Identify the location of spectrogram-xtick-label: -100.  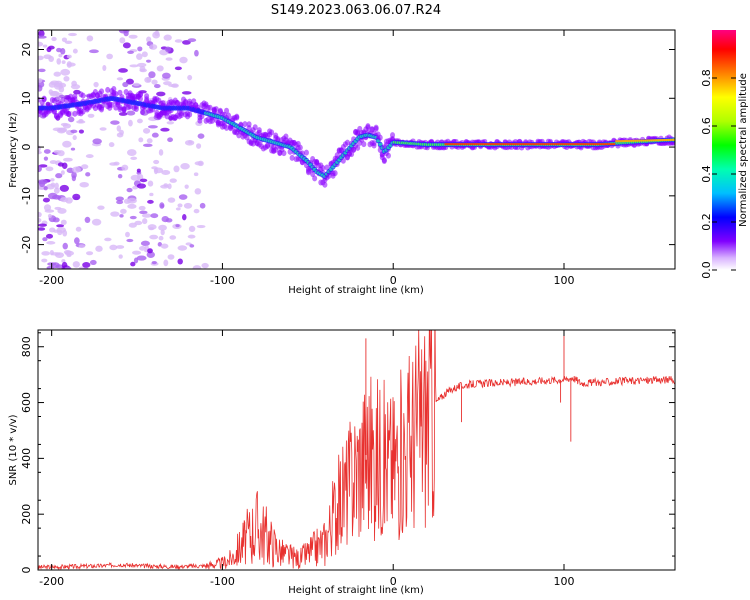
(222, 280).